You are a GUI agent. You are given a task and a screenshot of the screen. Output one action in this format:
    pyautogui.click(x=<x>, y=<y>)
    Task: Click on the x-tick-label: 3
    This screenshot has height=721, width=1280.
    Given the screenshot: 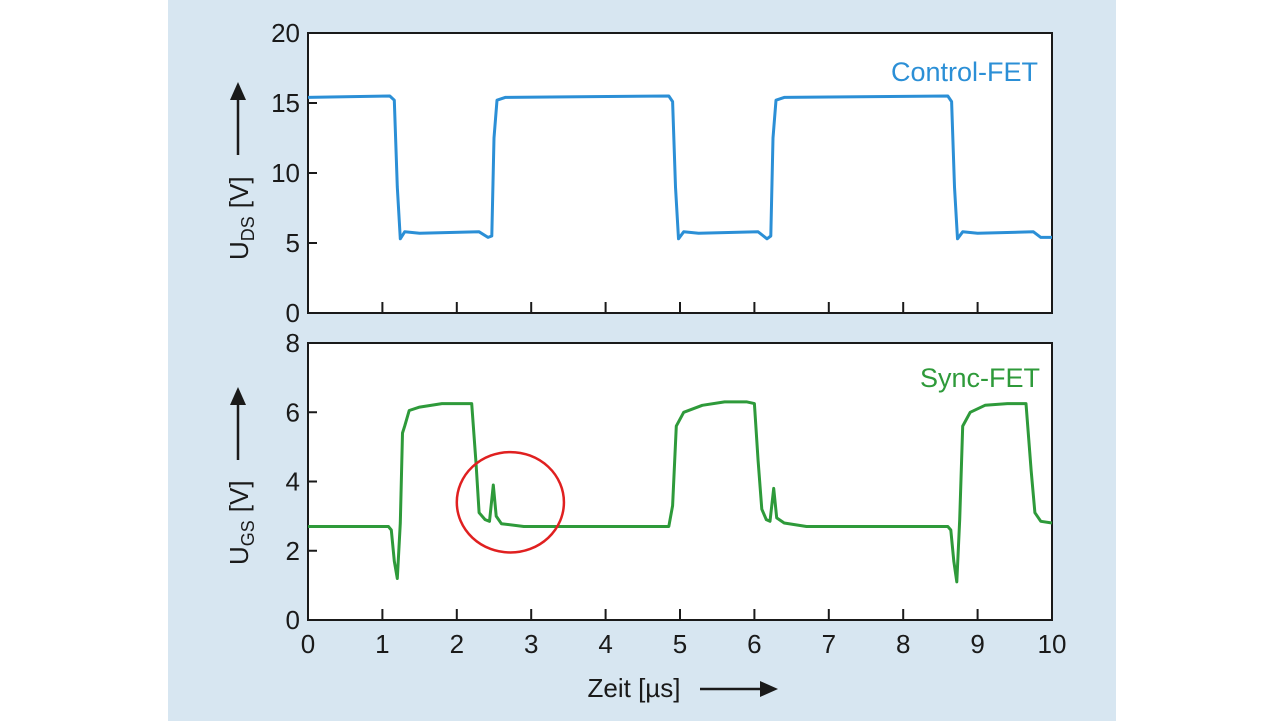 What is the action you would take?
    pyautogui.click(x=531, y=644)
    